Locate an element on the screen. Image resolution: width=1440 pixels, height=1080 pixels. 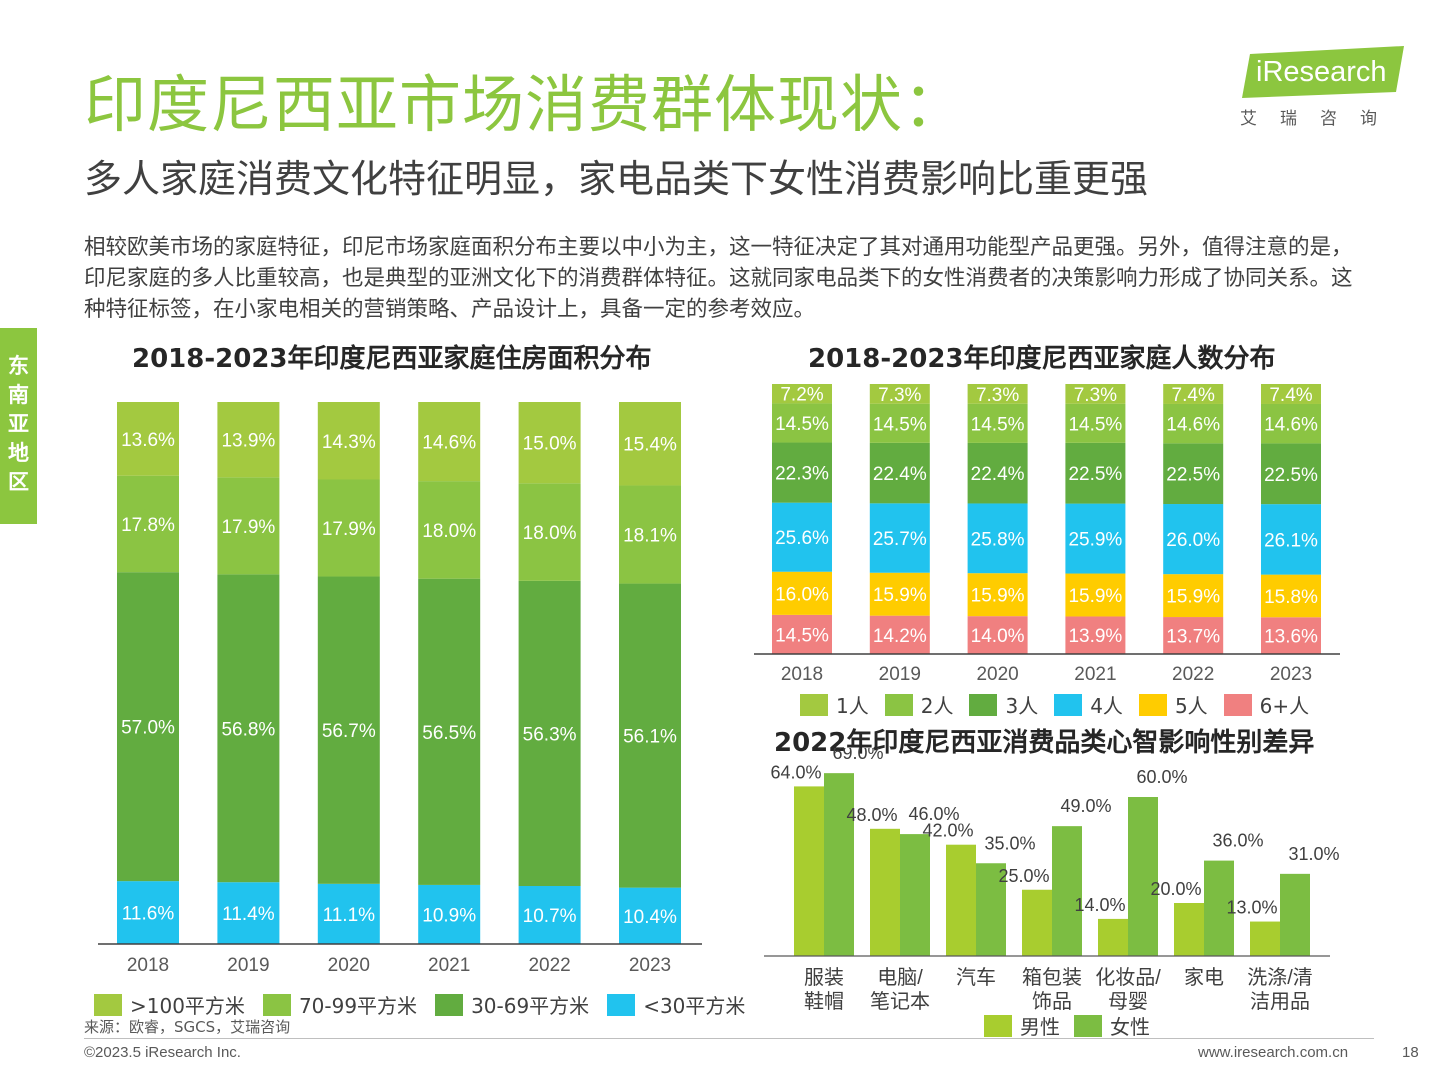
chart3-legend: 男性 女性 is located at coordinates (1067, 1025).